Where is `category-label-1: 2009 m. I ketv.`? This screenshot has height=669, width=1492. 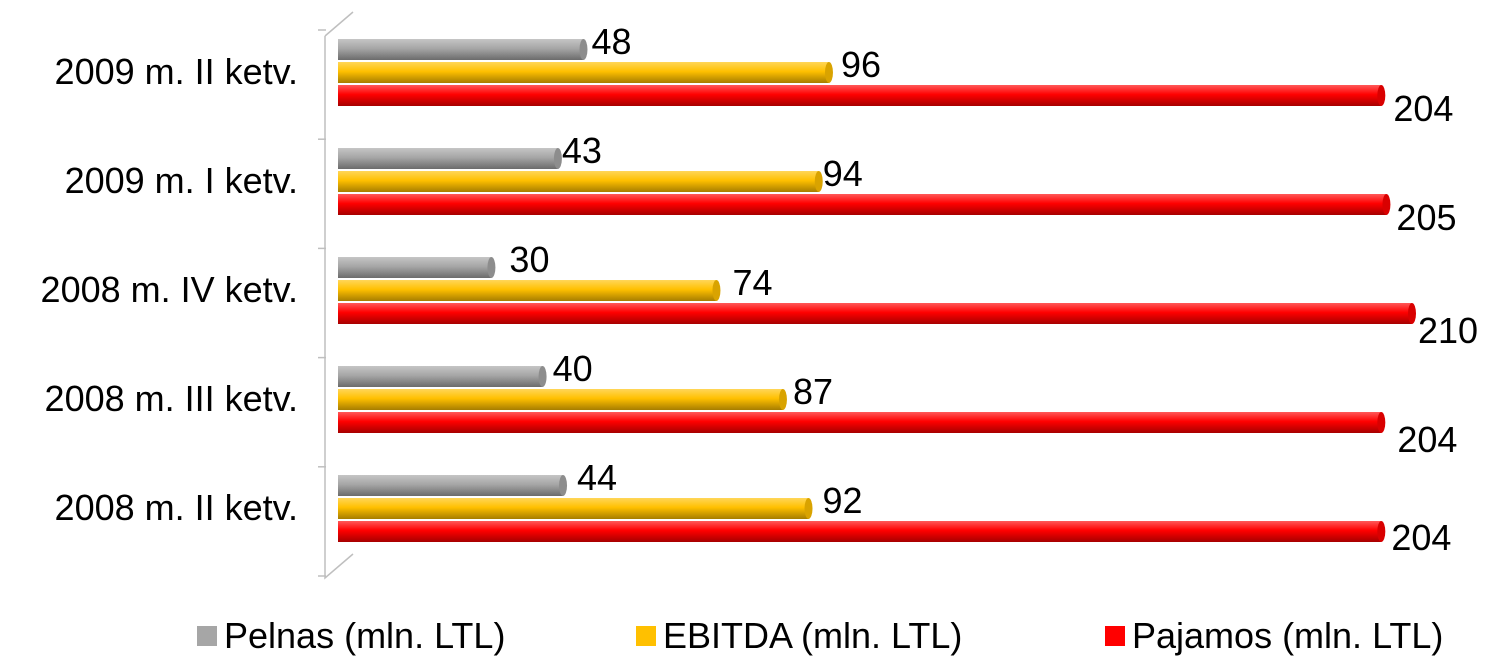
category-label-1: 2009 m. I ketv. is located at coordinates (181, 180).